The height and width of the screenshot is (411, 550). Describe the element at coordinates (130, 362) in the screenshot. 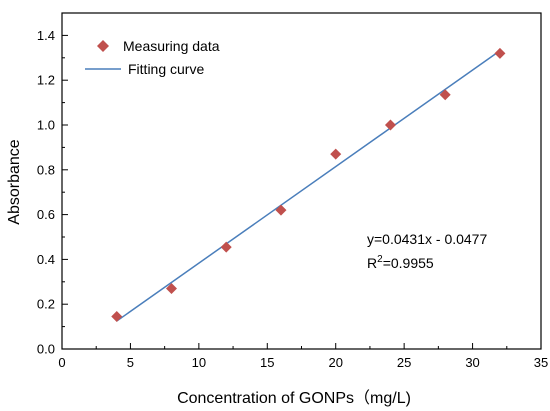

I see `x-tick-label: 5` at that location.